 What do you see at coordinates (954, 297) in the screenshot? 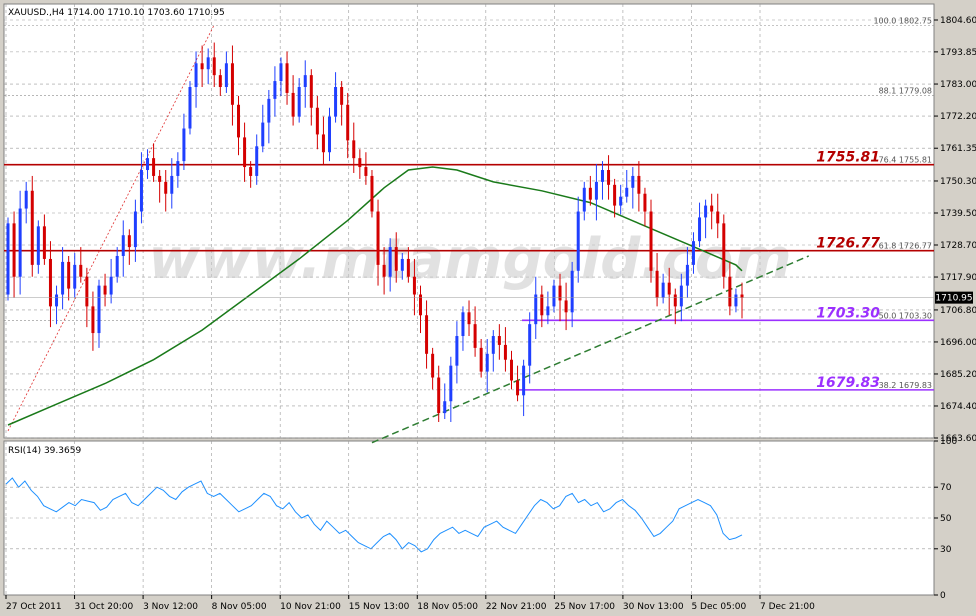
I see `current-price-badge: 1710.95` at bounding box center [954, 297].